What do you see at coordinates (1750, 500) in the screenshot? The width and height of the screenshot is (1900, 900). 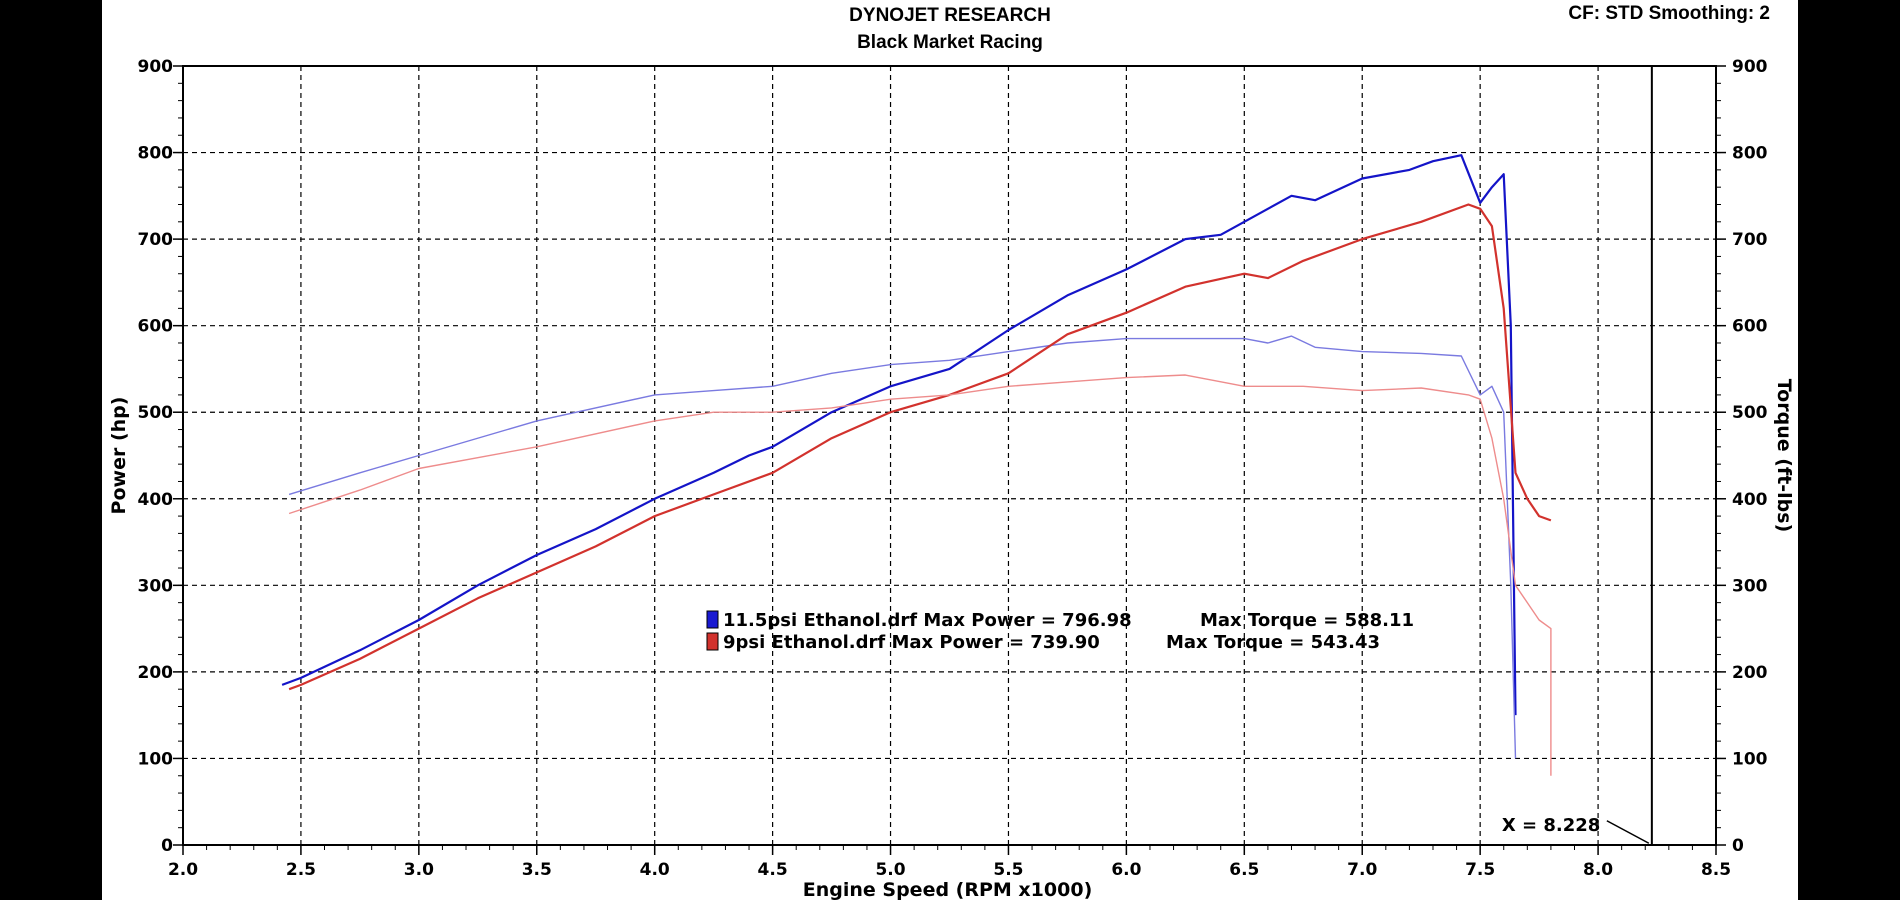 I see `y2-tick-label: 400` at bounding box center [1750, 500].